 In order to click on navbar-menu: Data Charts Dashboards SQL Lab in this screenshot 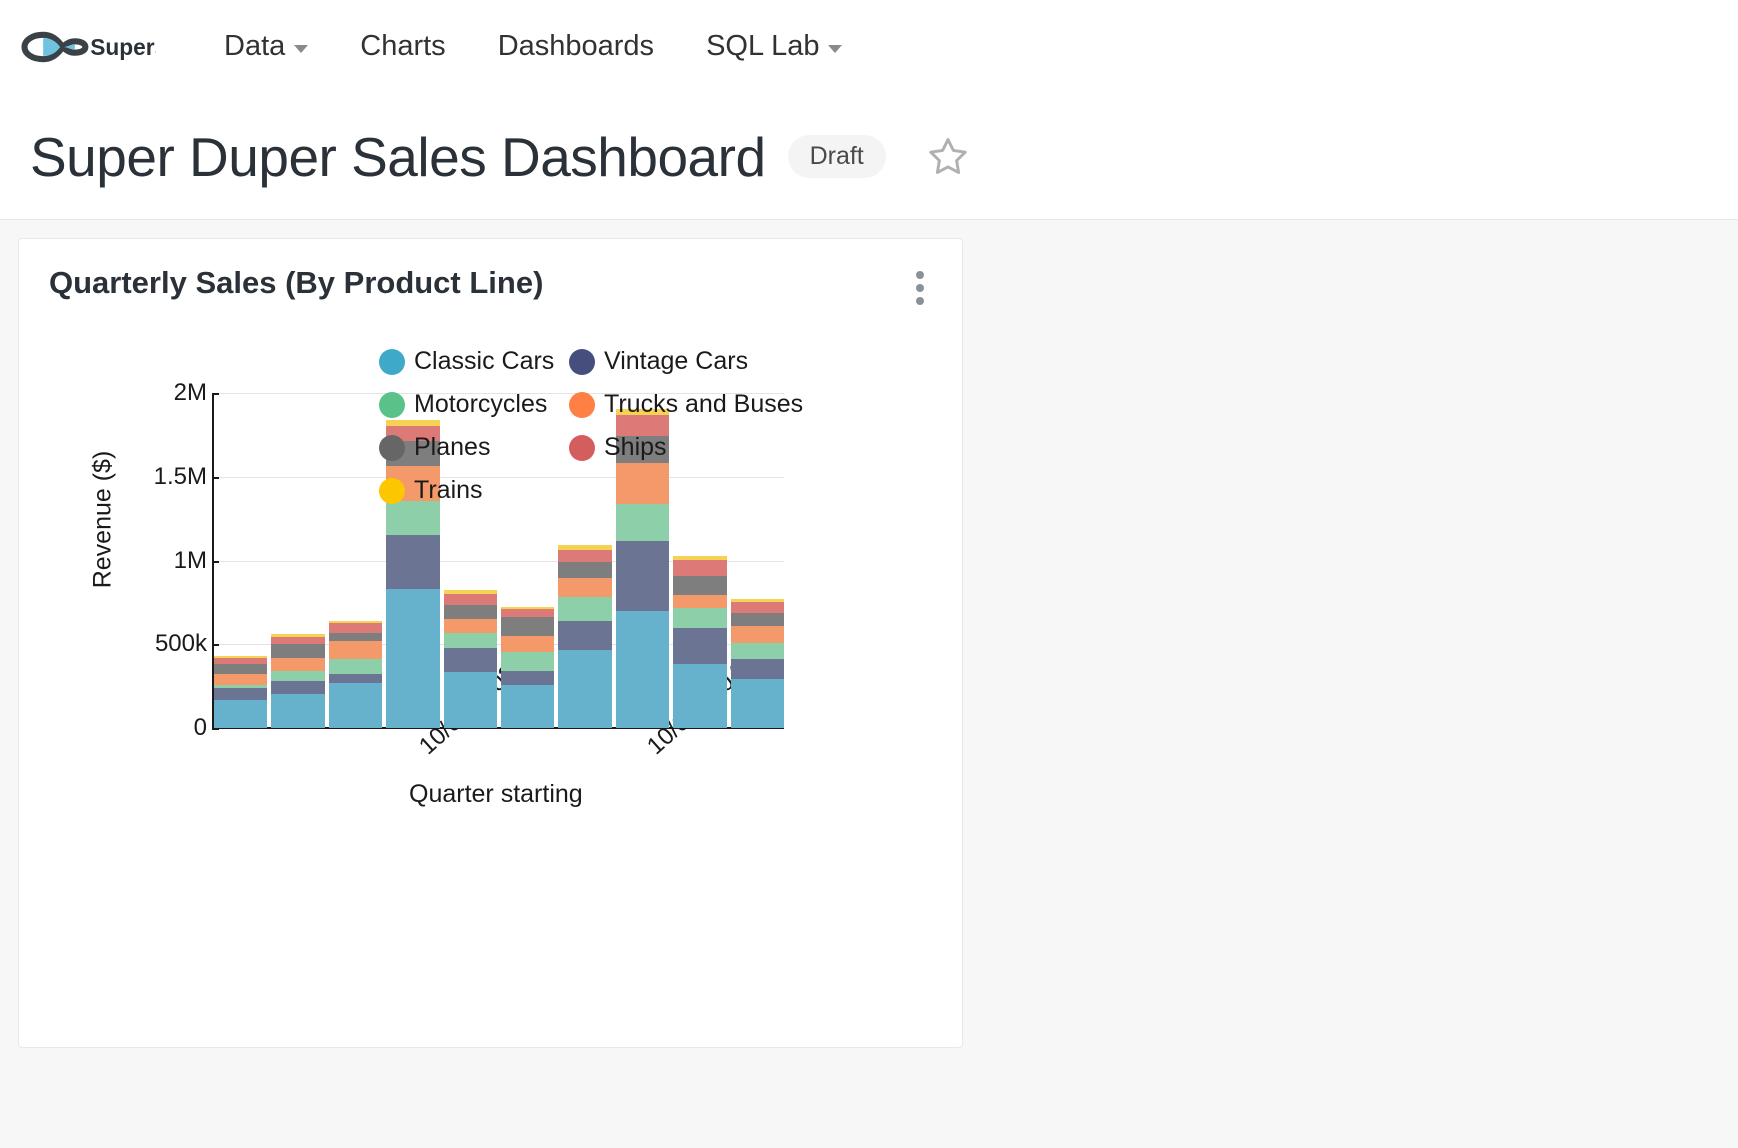, I will do `click(533, 46)`.